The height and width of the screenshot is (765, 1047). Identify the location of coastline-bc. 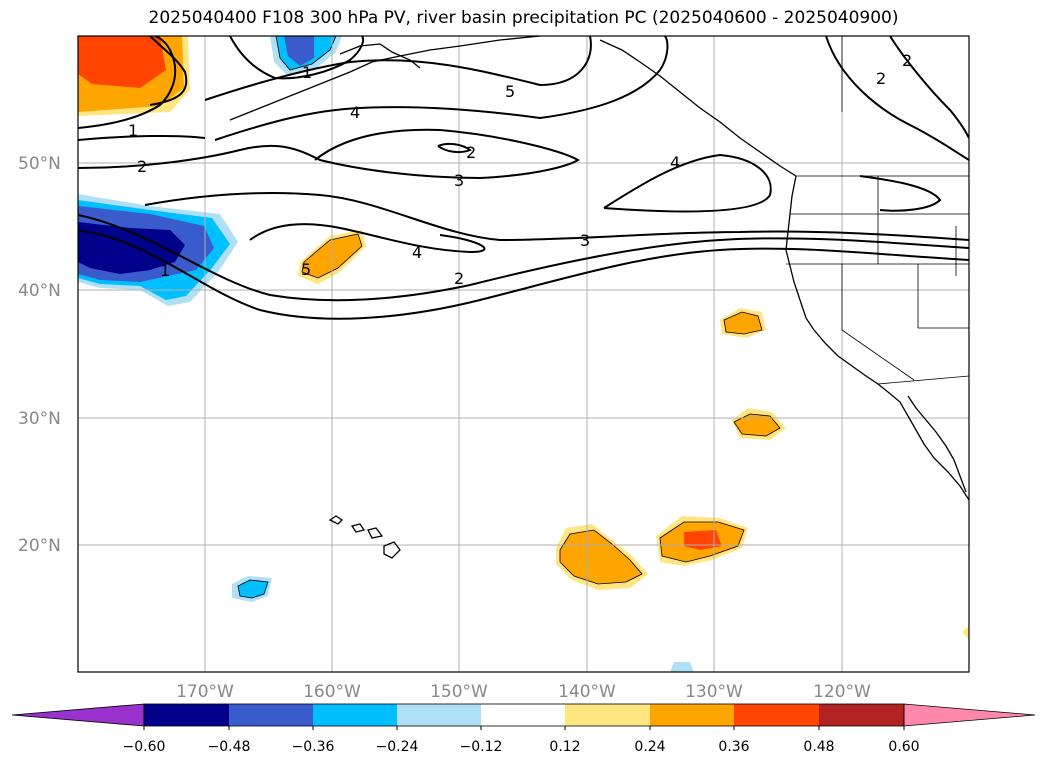
(698, 108).